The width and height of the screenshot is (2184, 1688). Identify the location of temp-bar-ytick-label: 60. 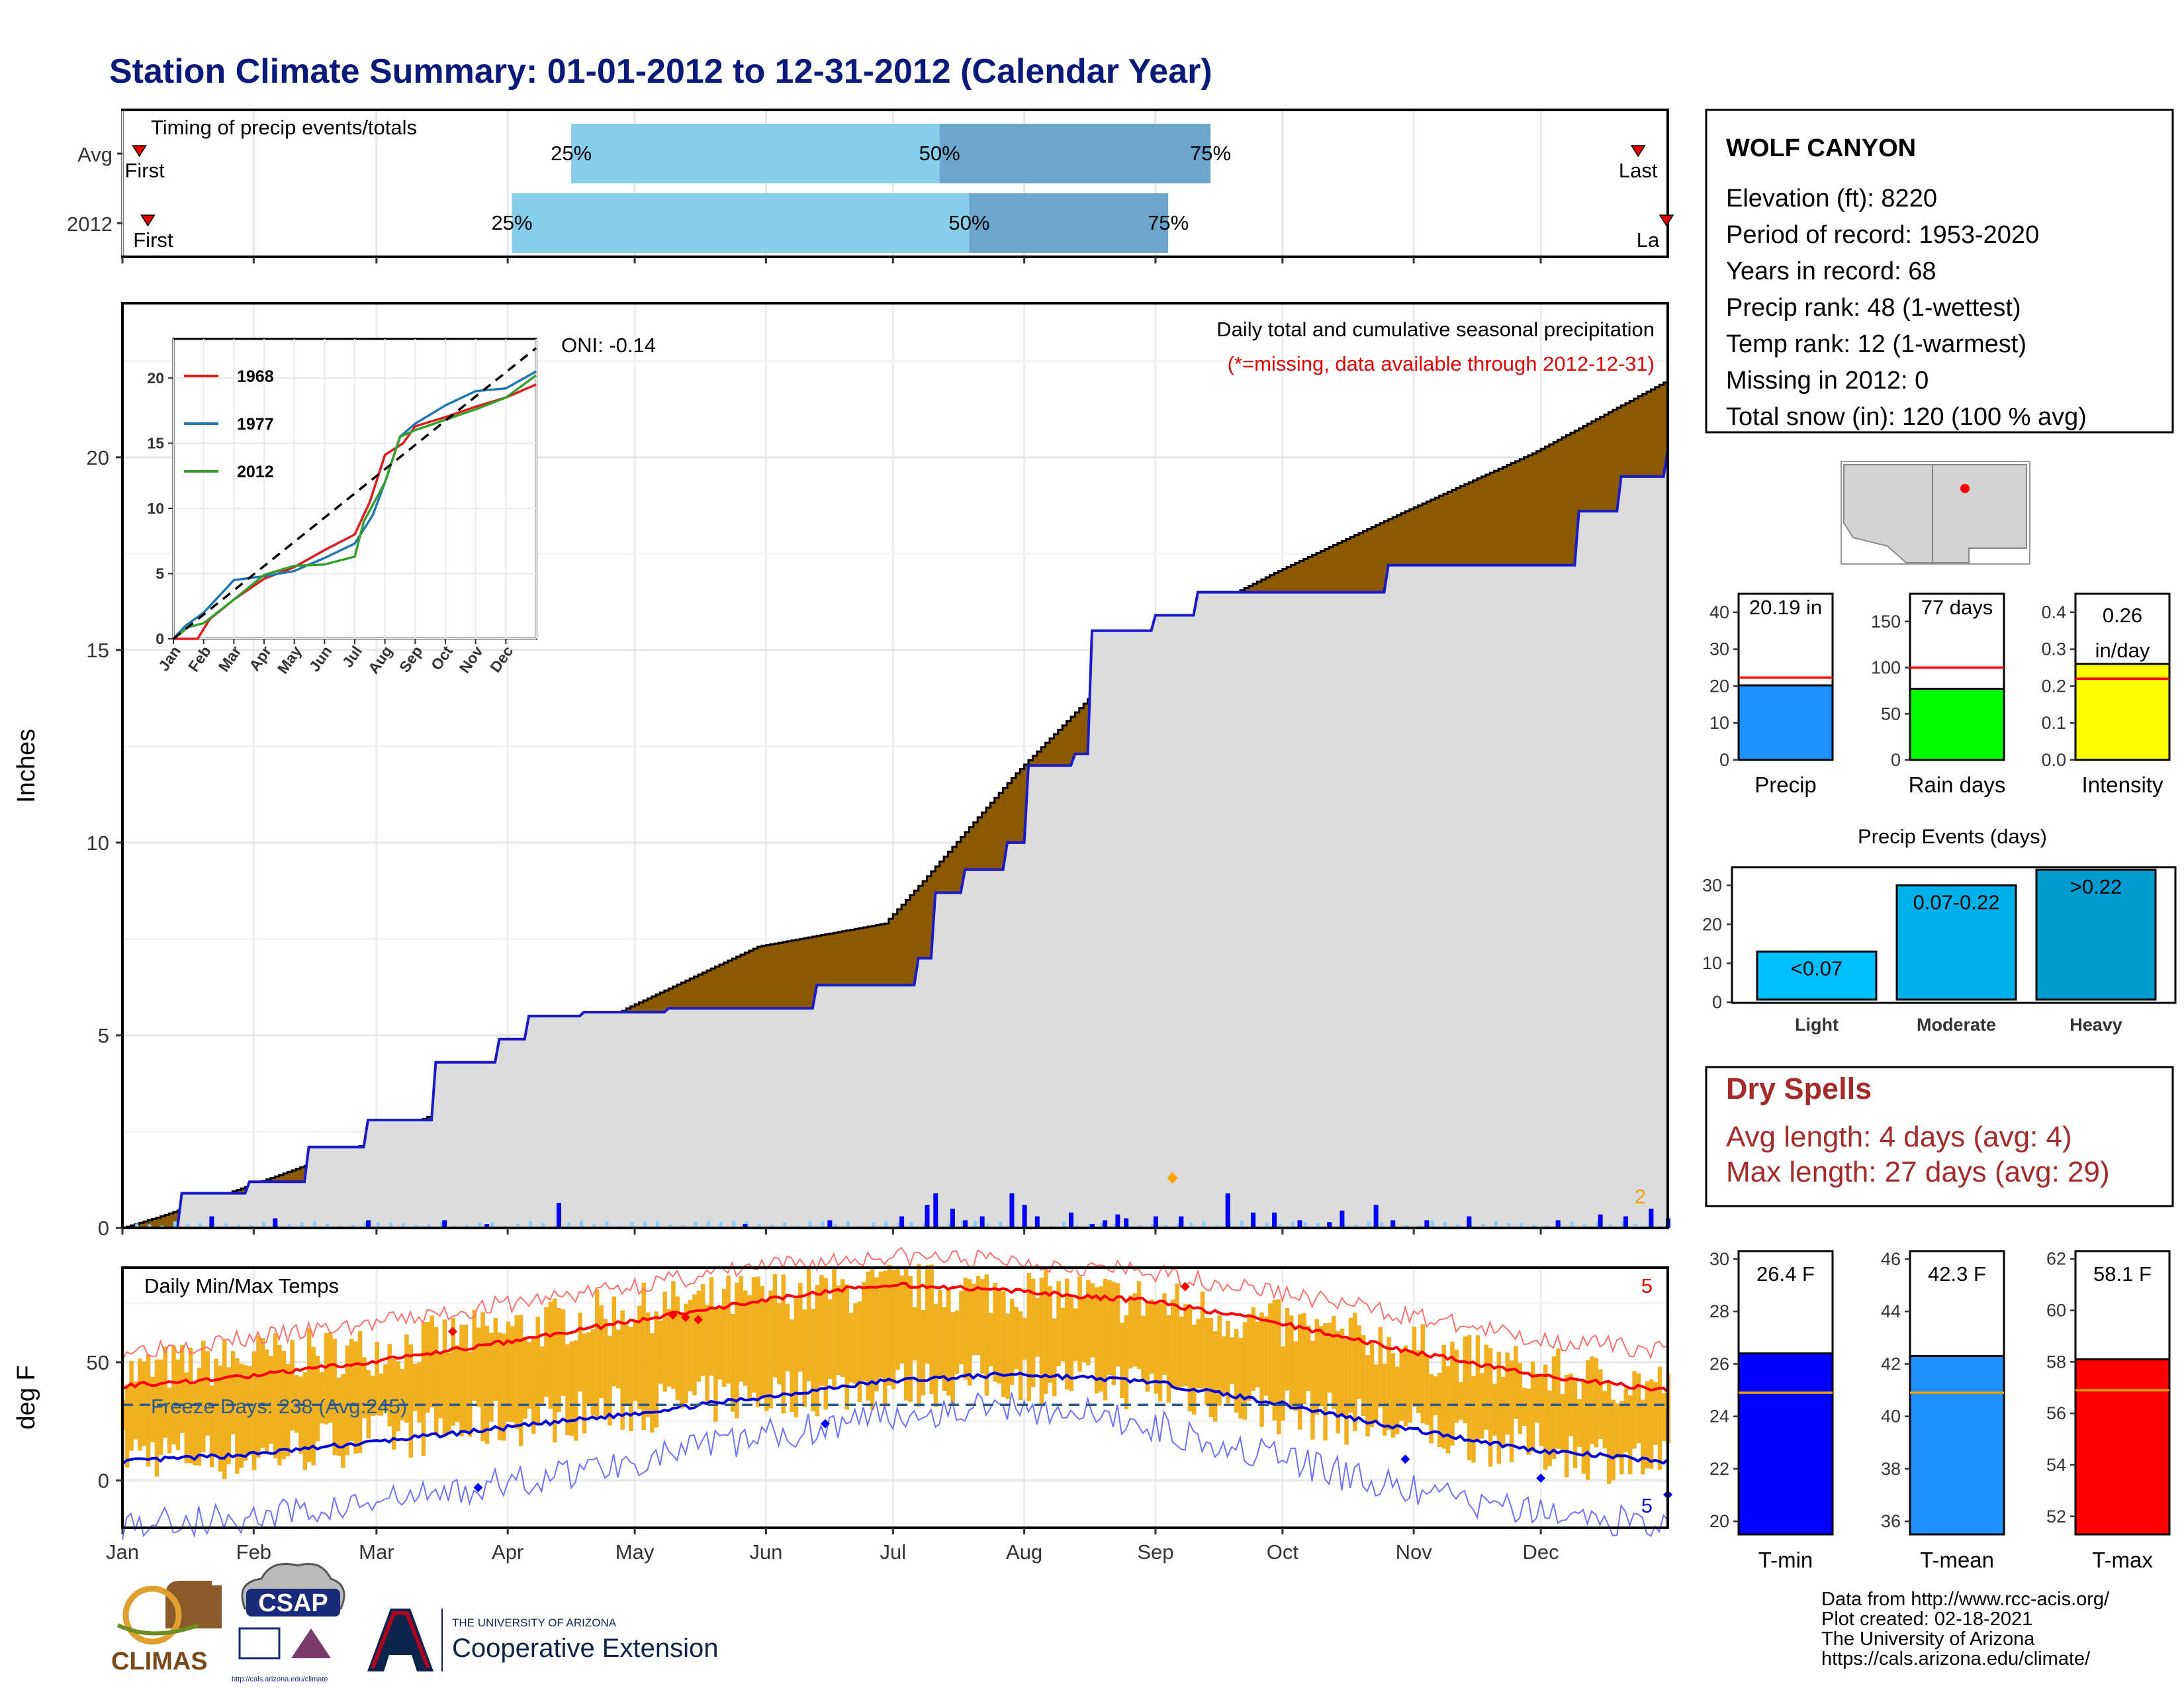
(2056, 1310).